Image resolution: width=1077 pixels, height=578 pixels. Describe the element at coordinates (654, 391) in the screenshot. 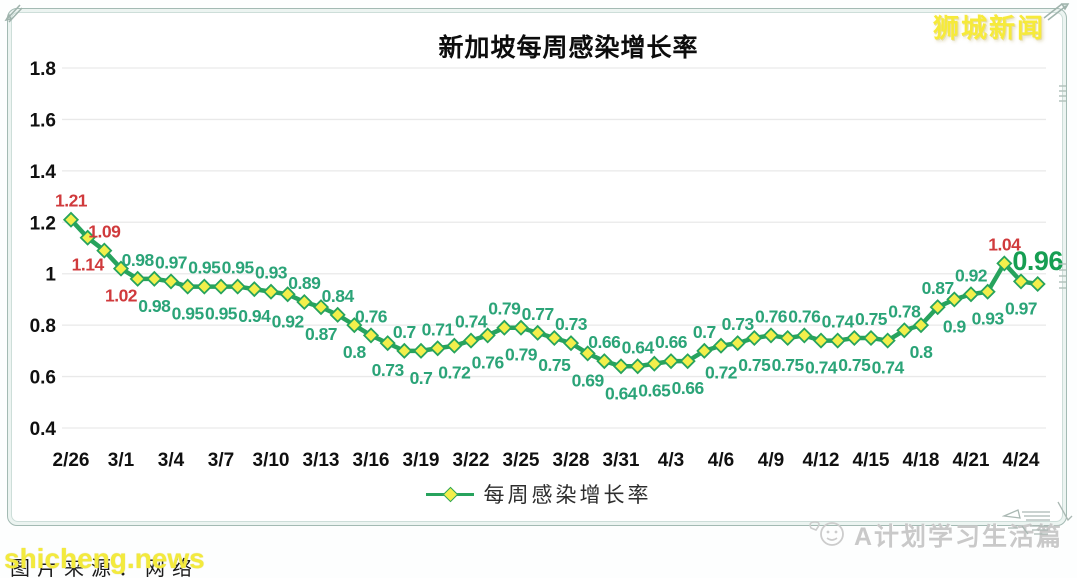

I see `value-label: 0.65` at that location.